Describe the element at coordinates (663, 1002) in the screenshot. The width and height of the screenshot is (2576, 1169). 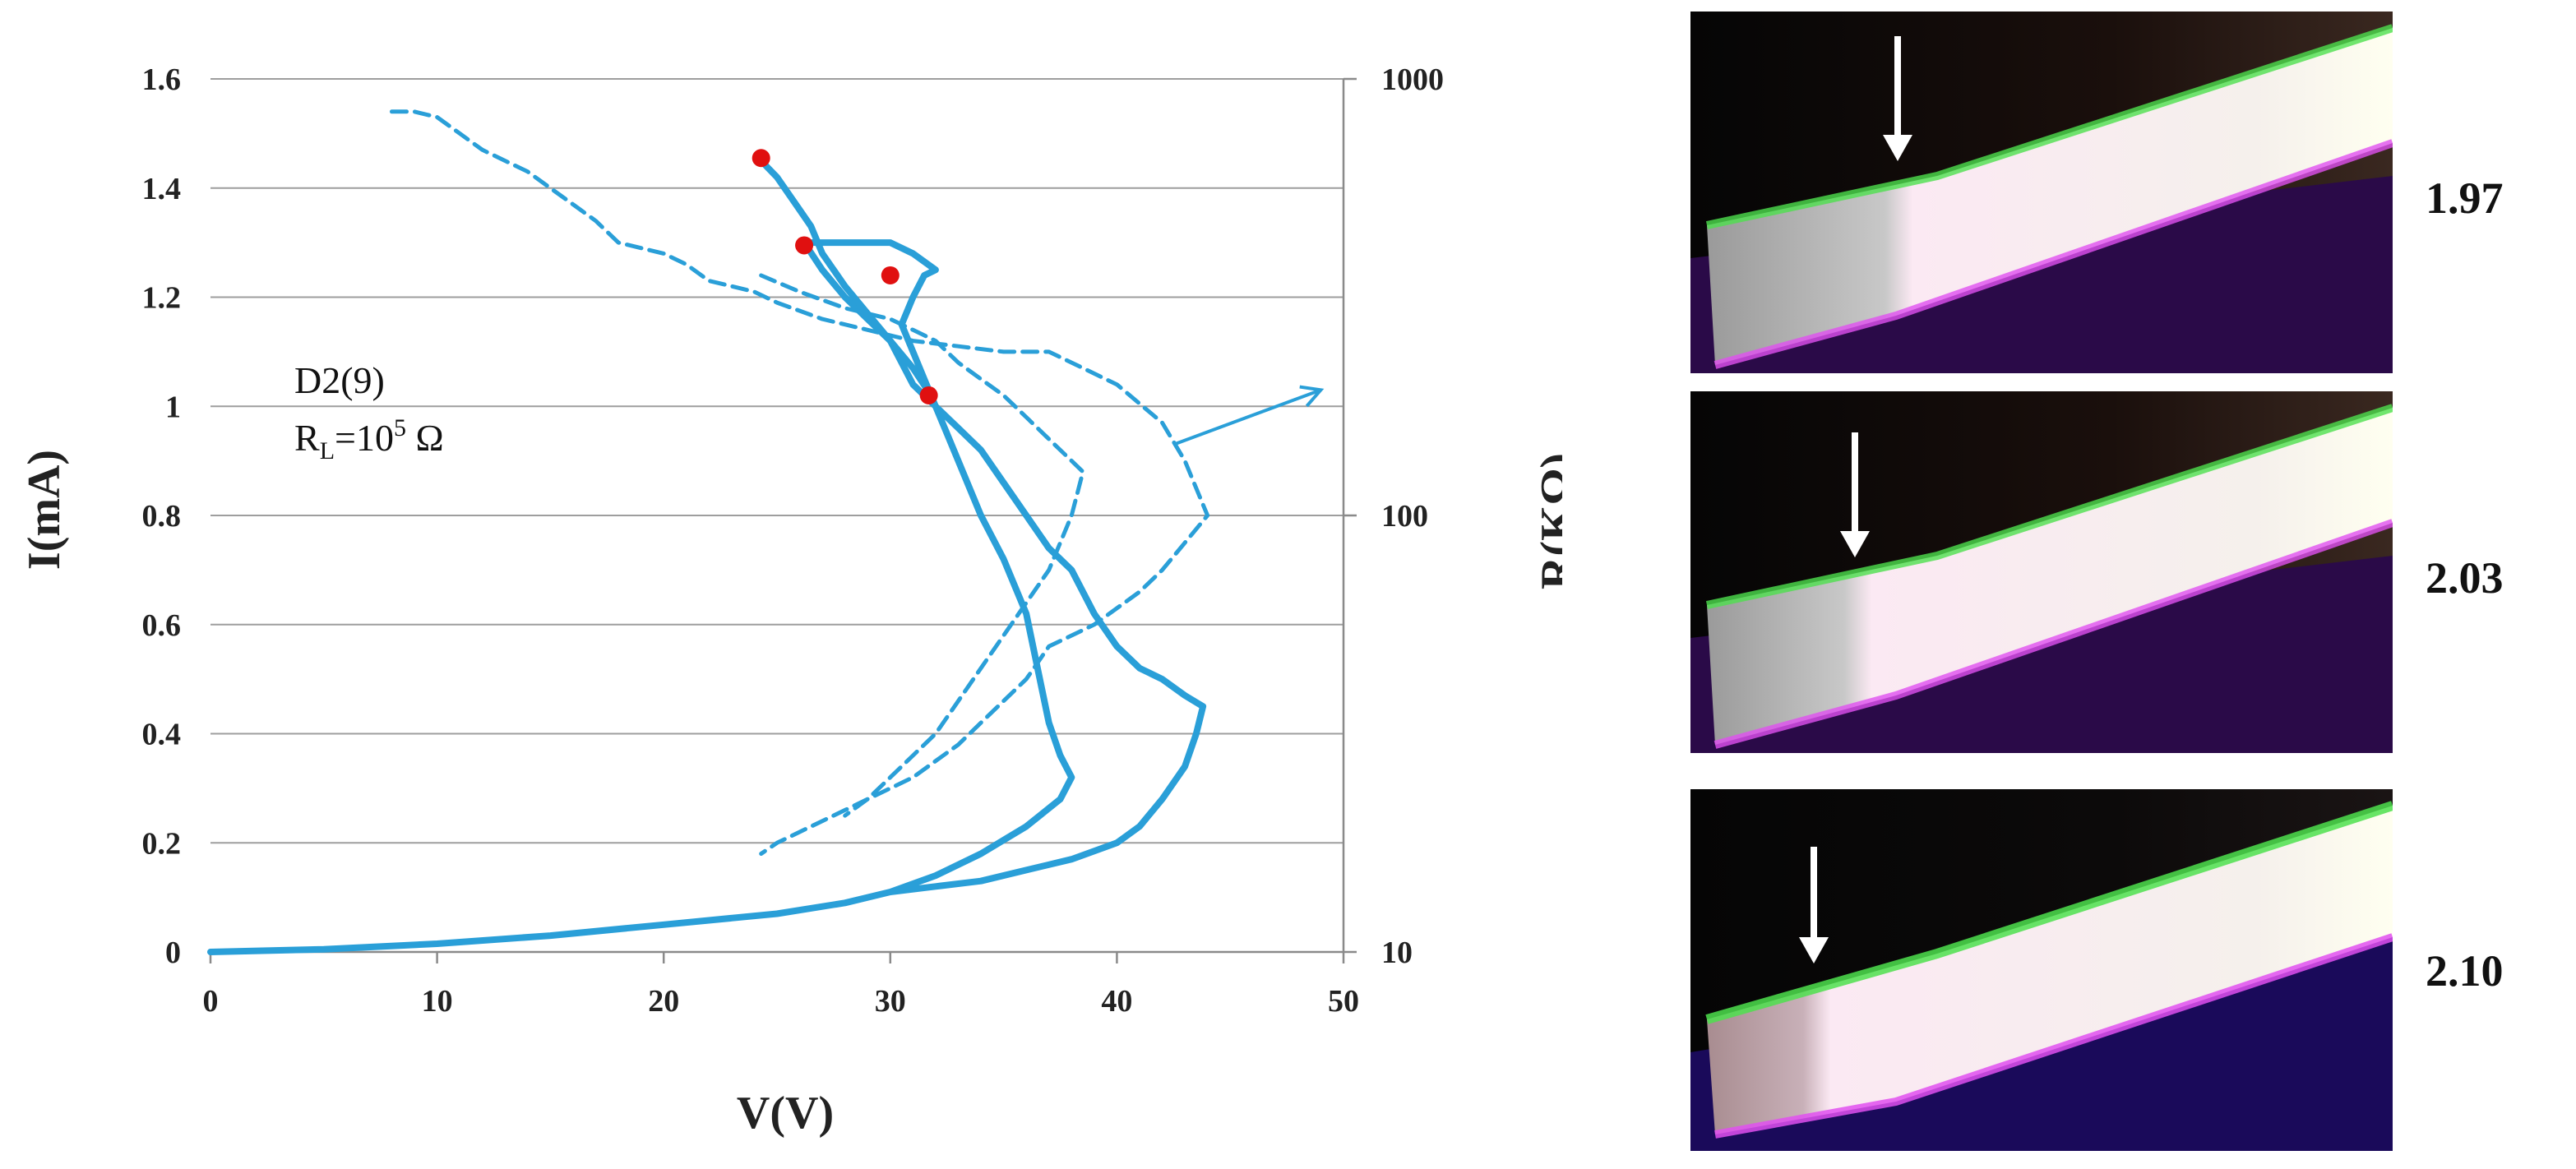
I see `x-tick-20: 20` at that location.